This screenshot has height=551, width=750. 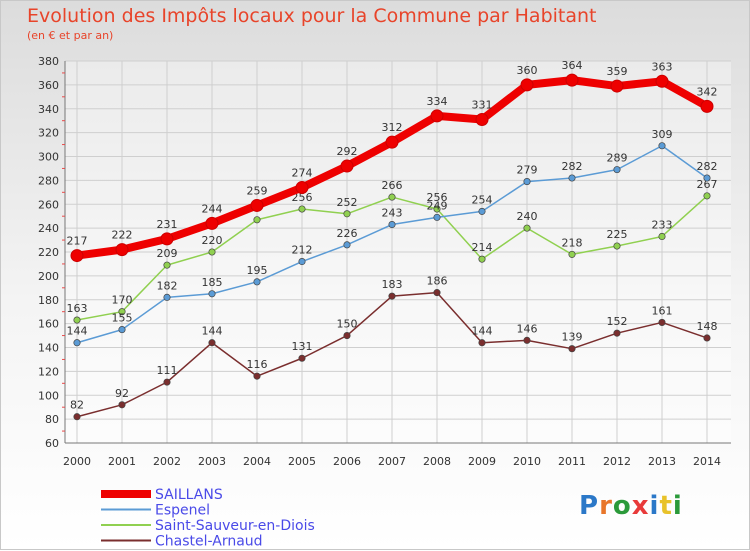 I want to click on x-tick-label: 2014, so click(x=707, y=461).